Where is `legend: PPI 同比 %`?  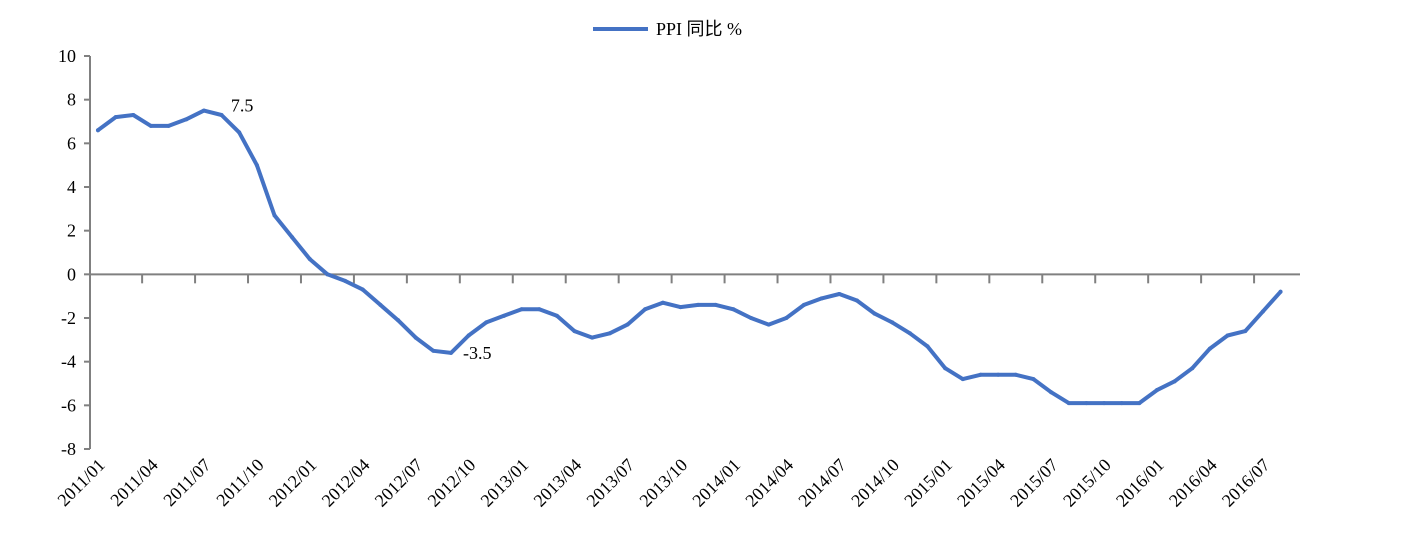 legend: PPI 同比 % is located at coordinates (667, 29).